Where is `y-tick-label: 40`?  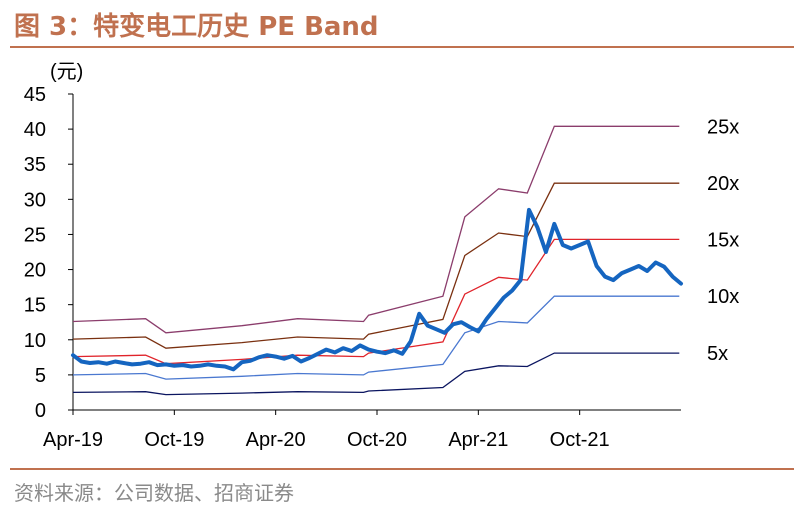 y-tick-label: 40 is located at coordinates (35, 130).